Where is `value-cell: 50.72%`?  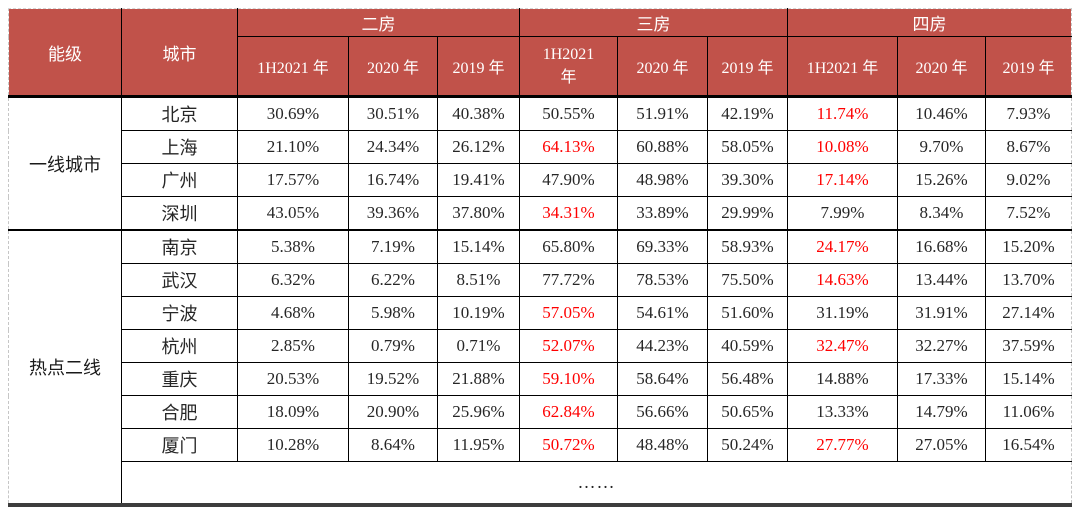 value-cell: 50.72% is located at coordinates (568, 445).